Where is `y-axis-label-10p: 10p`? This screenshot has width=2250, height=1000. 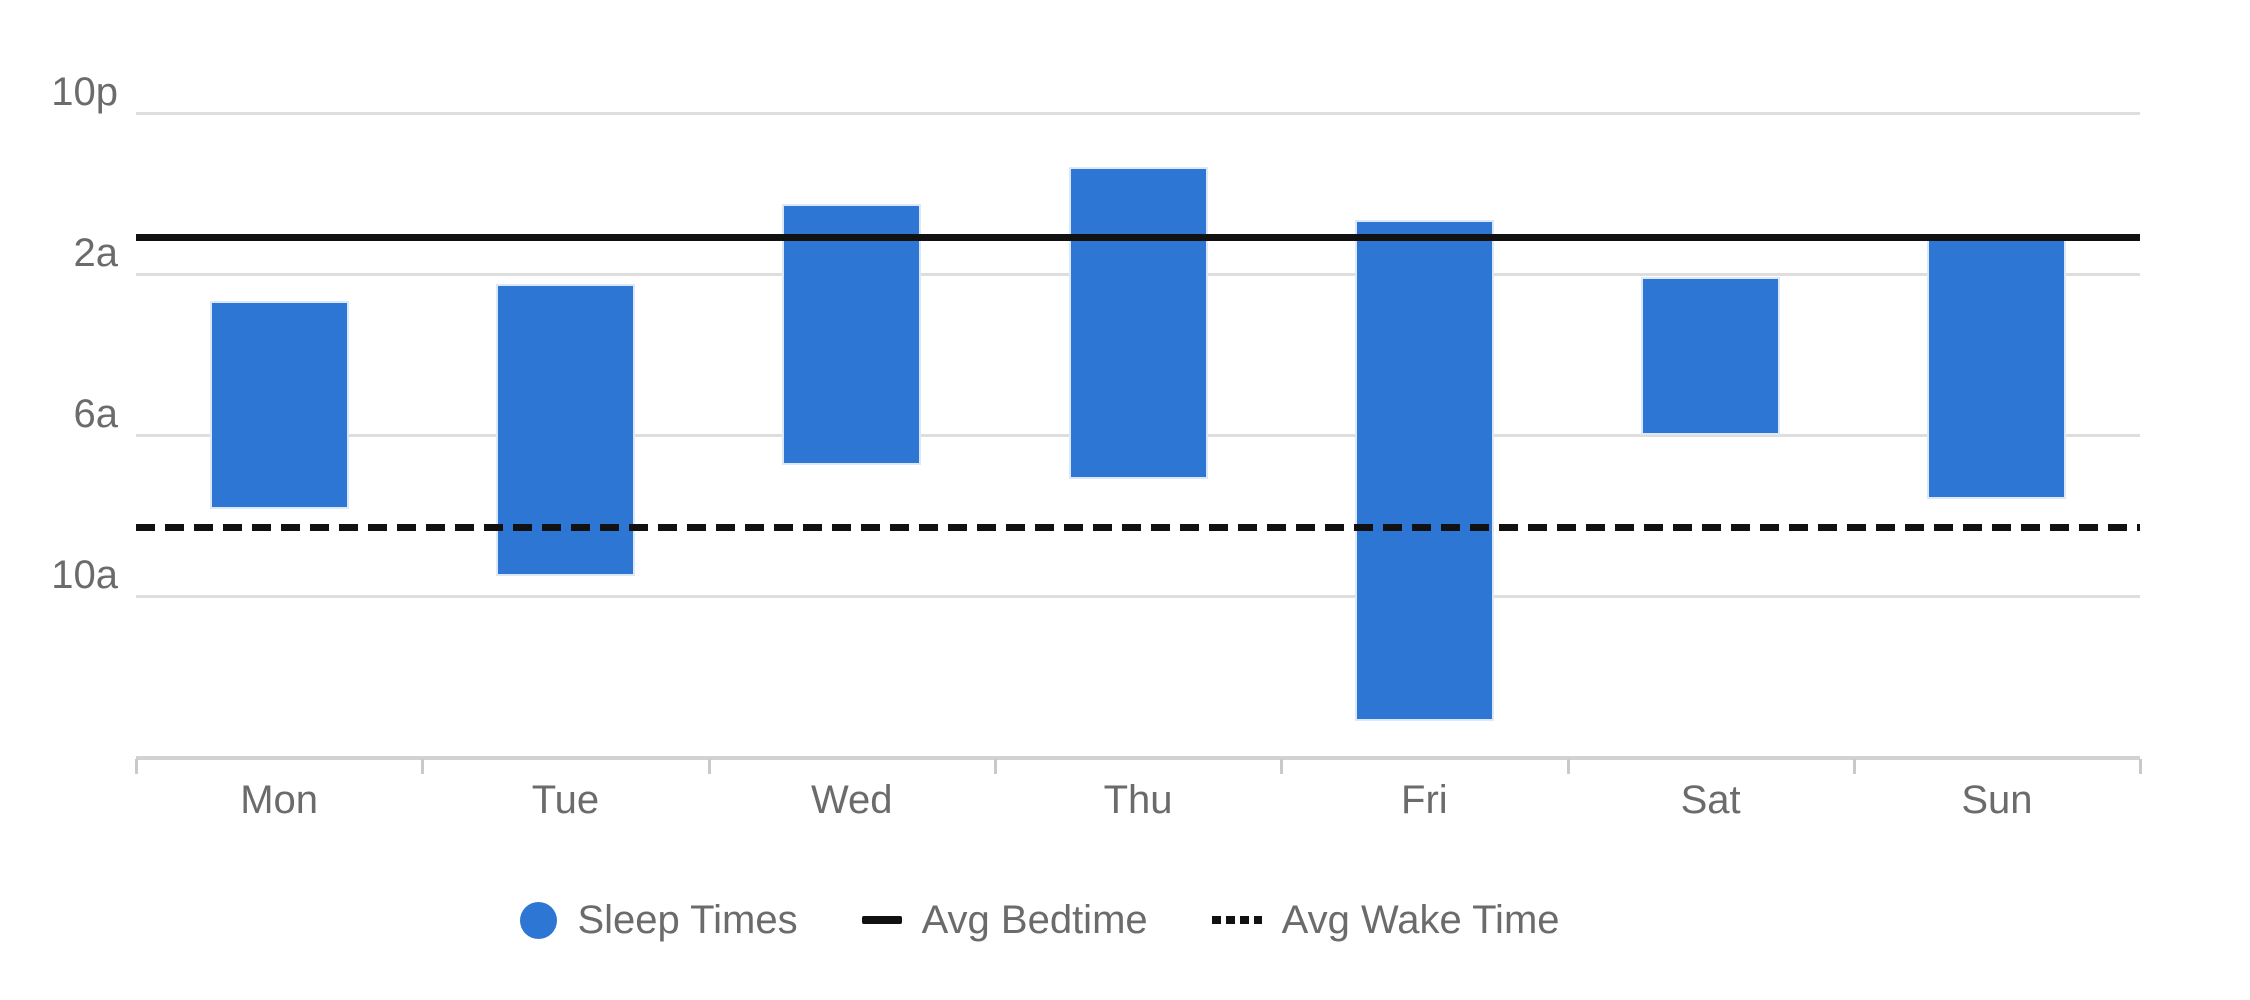
y-axis-label-10p: 10p is located at coordinates (84, 92).